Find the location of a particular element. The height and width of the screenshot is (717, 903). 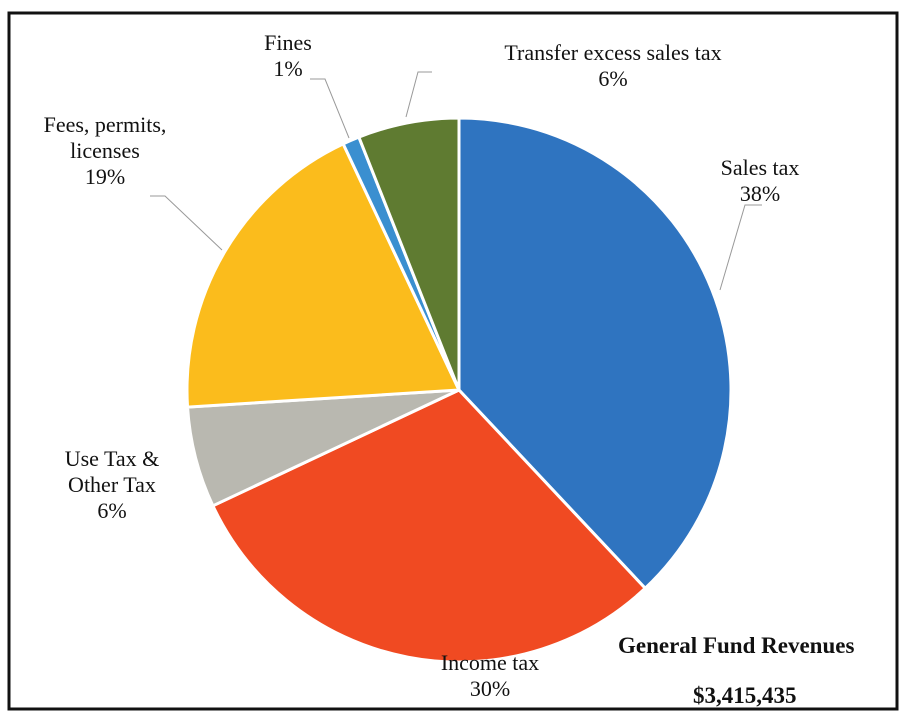

category-label: Transfer excess sales tax is located at coordinates (613, 52).